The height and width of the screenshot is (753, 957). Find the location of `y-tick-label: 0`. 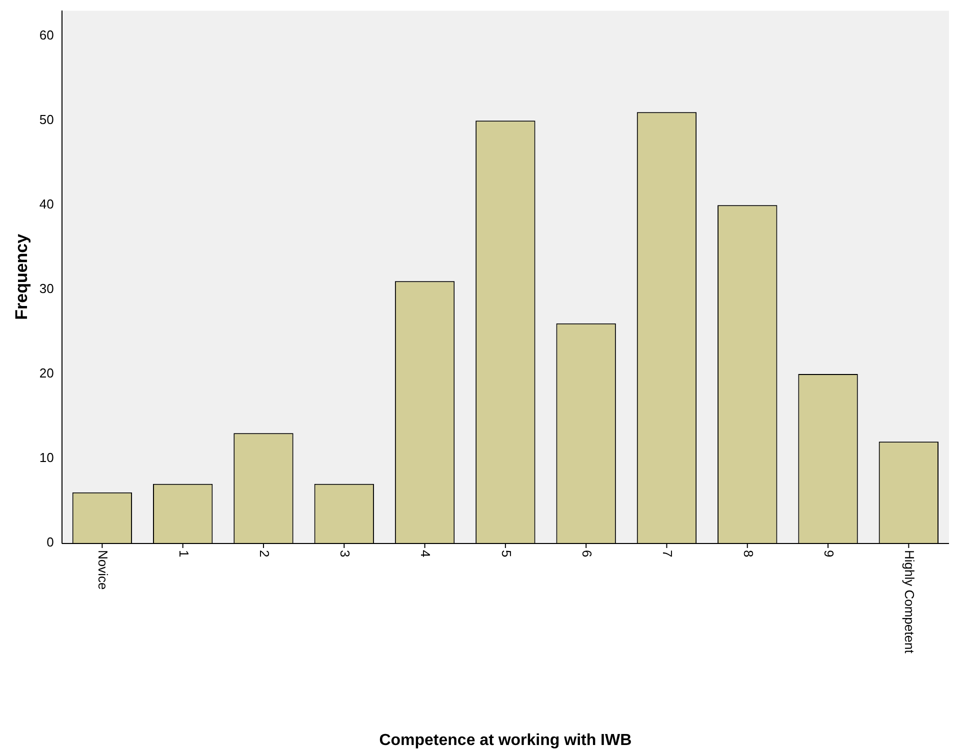

y-tick-label: 0 is located at coordinates (50, 542).